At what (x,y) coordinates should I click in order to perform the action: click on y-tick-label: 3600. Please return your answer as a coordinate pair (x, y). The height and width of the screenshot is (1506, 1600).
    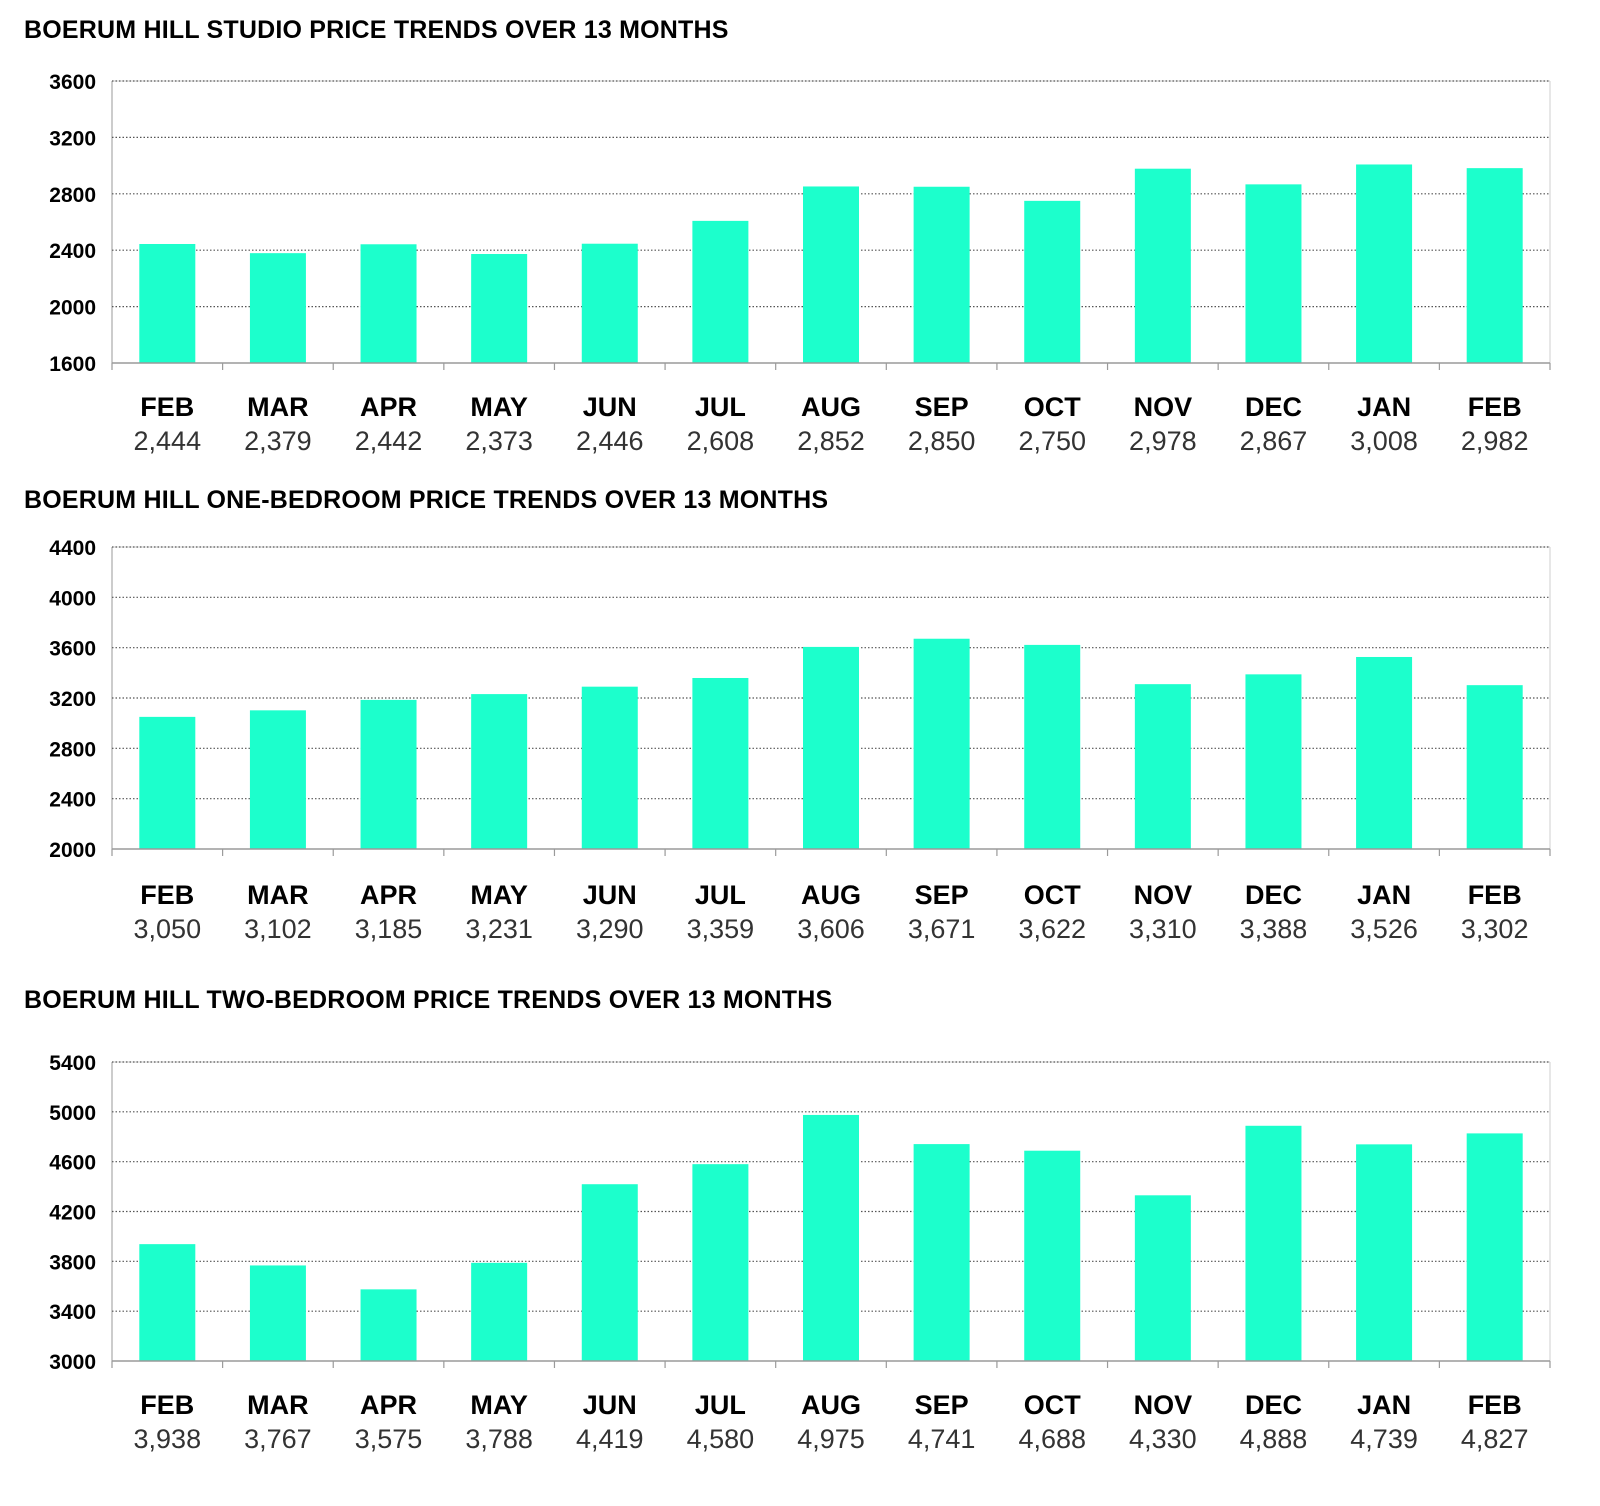
    Looking at the image, I should click on (72, 82).